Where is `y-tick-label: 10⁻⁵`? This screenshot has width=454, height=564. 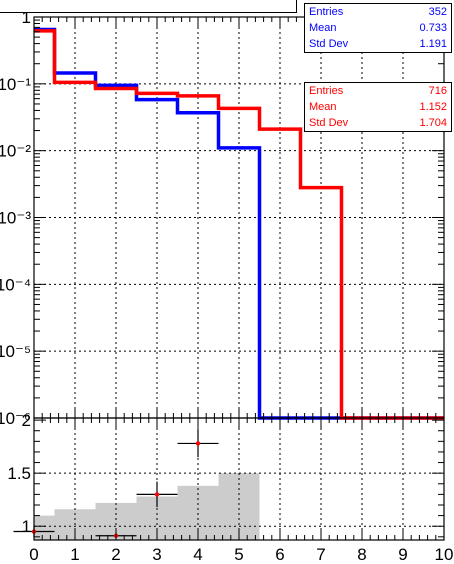
y-tick-label: 10⁻⁵ is located at coordinates (15, 351).